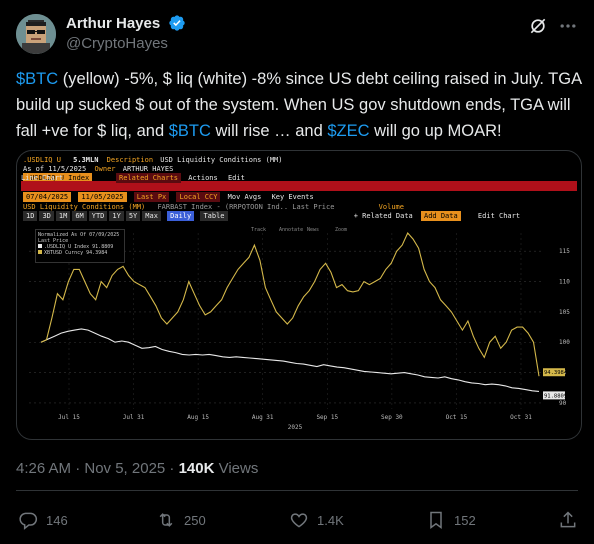  What do you see at coordinates (292, 197) in the screenshot?
I see `key-events-toggle: Key Events` at bounding box center [292, 197].